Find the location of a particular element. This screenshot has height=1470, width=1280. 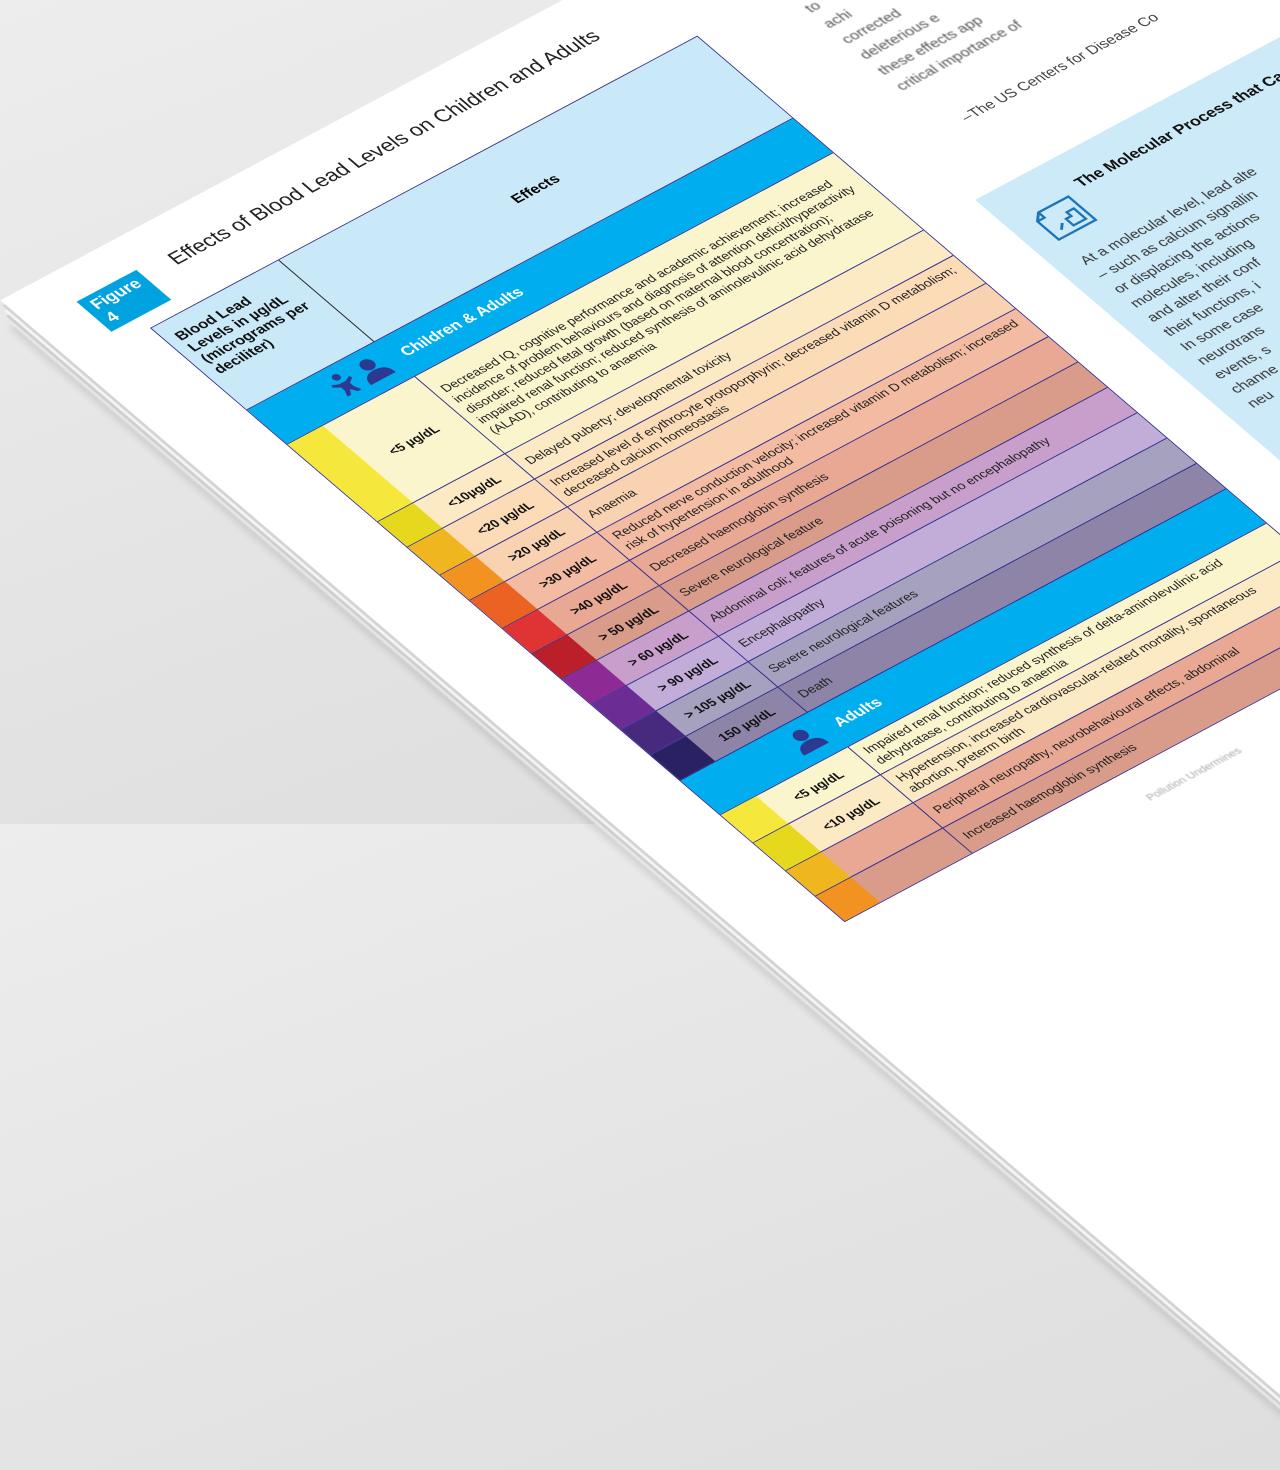

section-adults: Adults is located at coordinates (972, 651).